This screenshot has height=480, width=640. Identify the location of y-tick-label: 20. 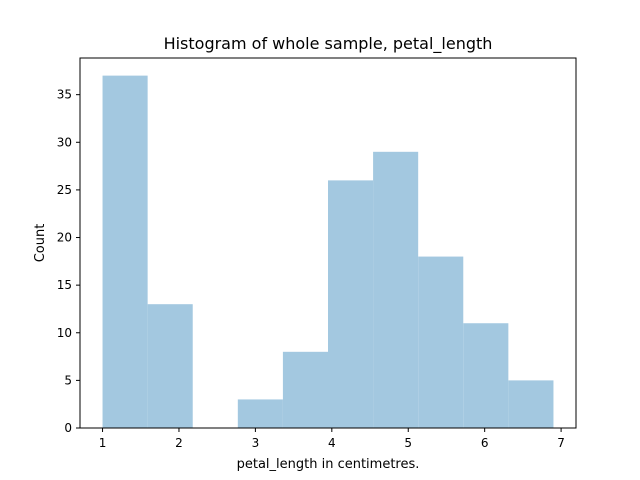
(64, 238).